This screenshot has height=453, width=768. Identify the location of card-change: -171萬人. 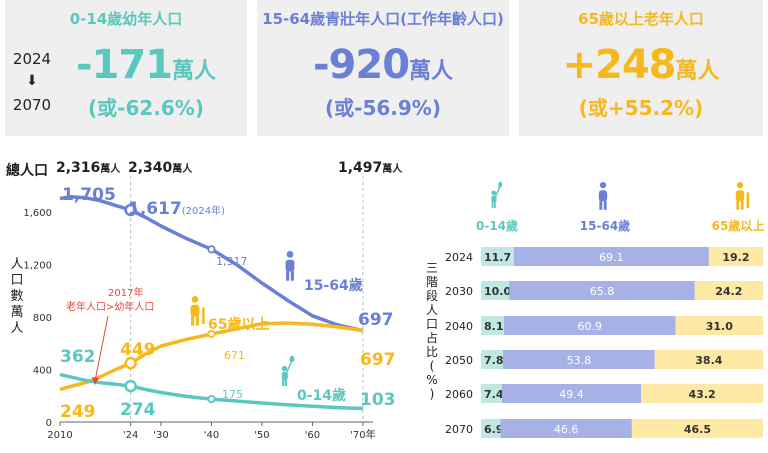
(146, 65).